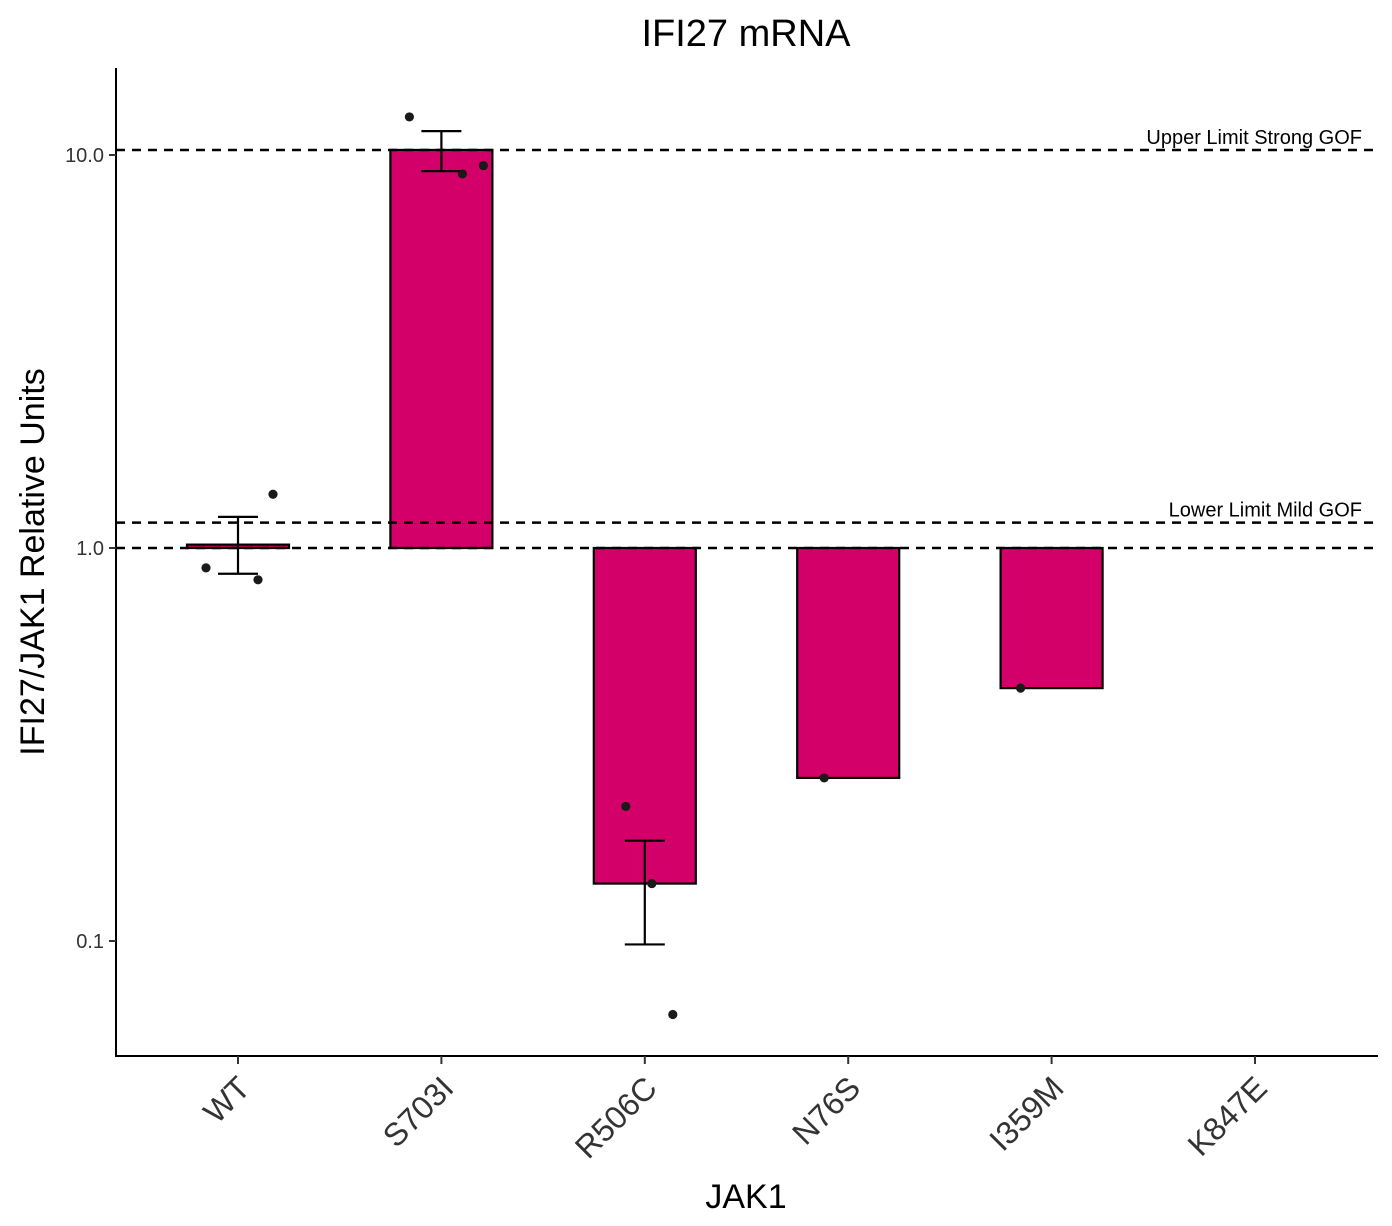 This screenshot has height=1226, width=1392. What do you see at coordinates (1021, 688) in the screenshot?
I see `data-point-i359m` at bounding box center [1021, 688].